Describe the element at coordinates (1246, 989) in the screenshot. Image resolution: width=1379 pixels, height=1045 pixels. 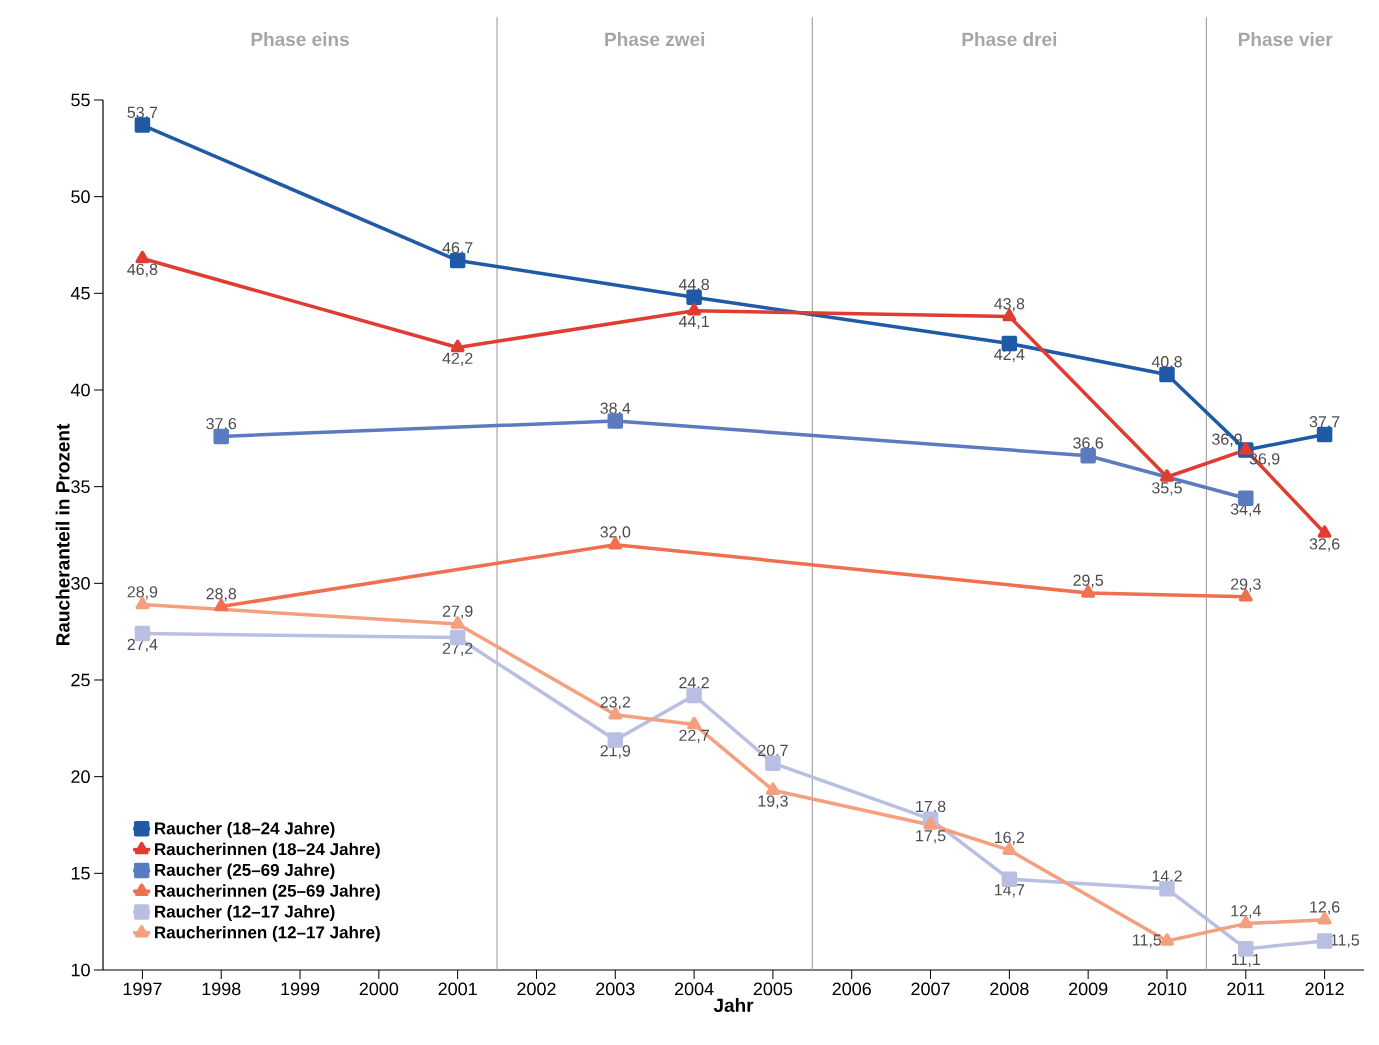
I see `x-tick-label: 2011` at that location.